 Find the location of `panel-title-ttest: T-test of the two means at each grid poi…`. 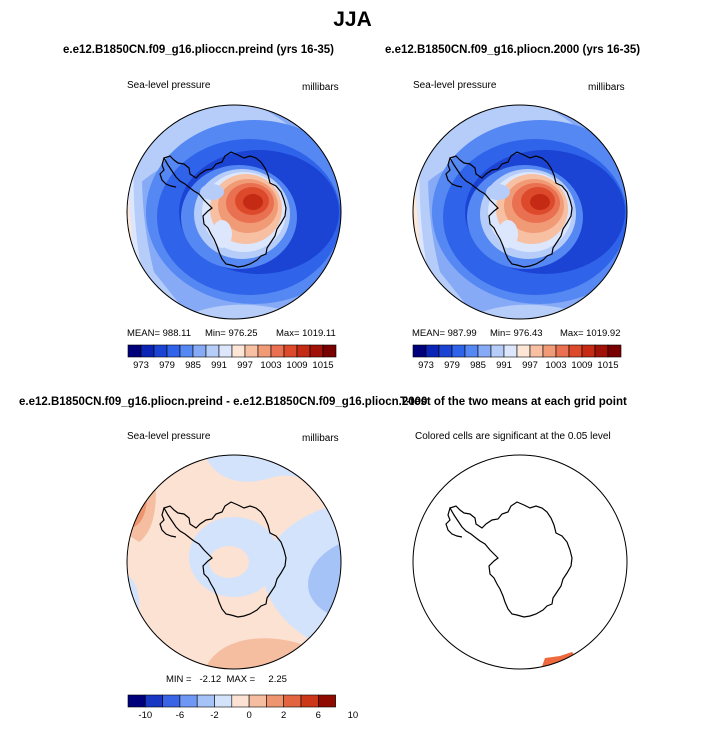

panel-title-ttest: T-test of the two means at each grid poi… is located at coordinates (513, 402).